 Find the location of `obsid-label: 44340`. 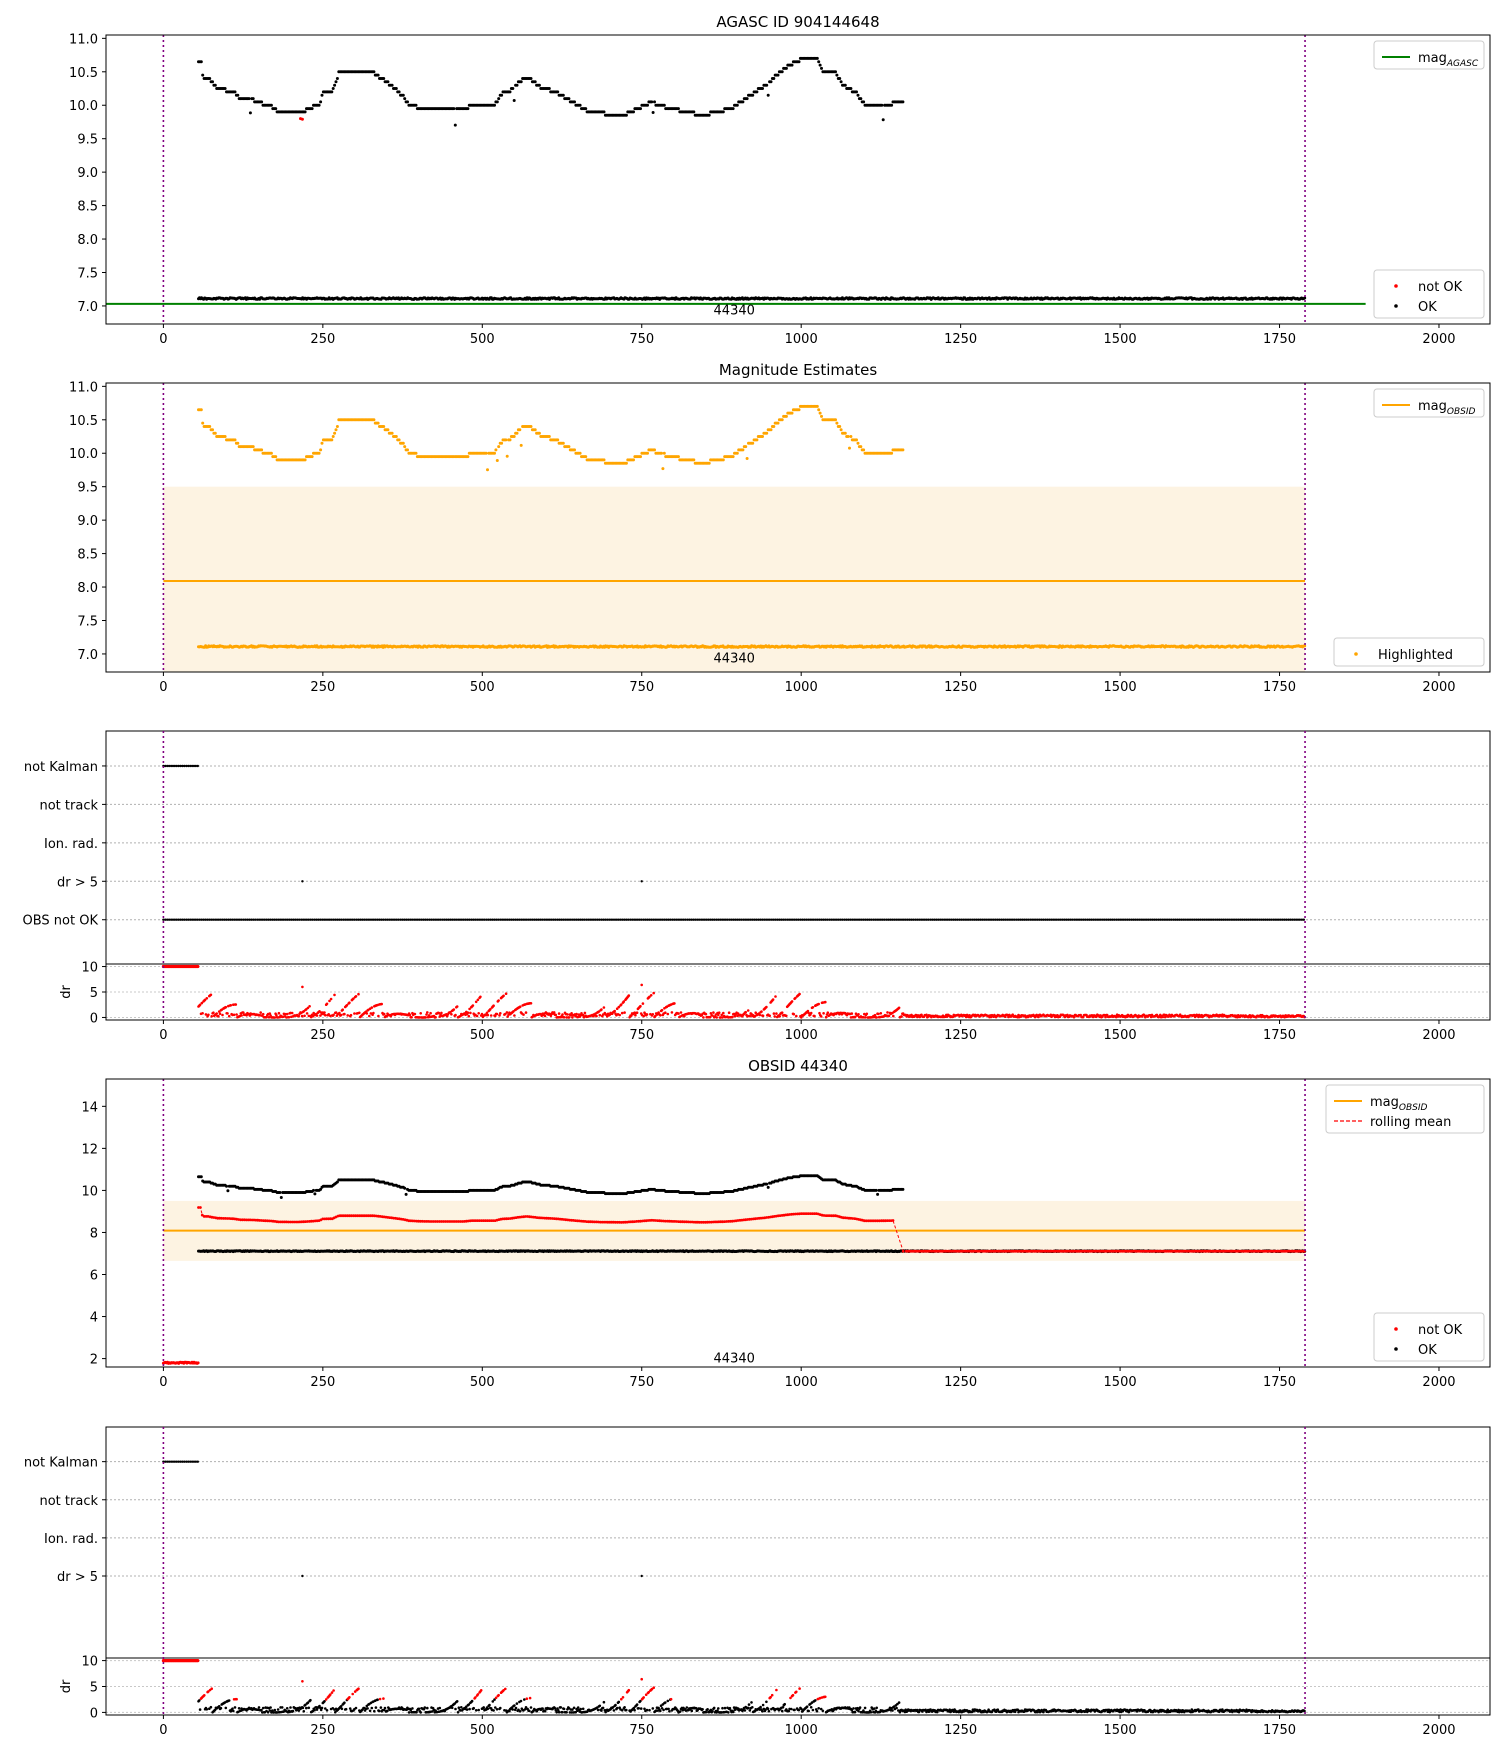

obsid-label: 44340 is located at coordinates (734, 658).